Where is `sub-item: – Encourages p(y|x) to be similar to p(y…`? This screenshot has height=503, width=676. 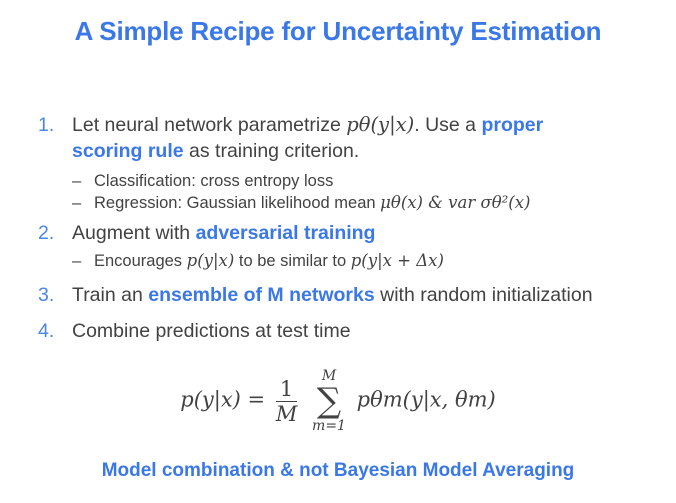
sub-item: – Encourages p(y|x) to be similar to p(y… is located at coordinates (365, 261).